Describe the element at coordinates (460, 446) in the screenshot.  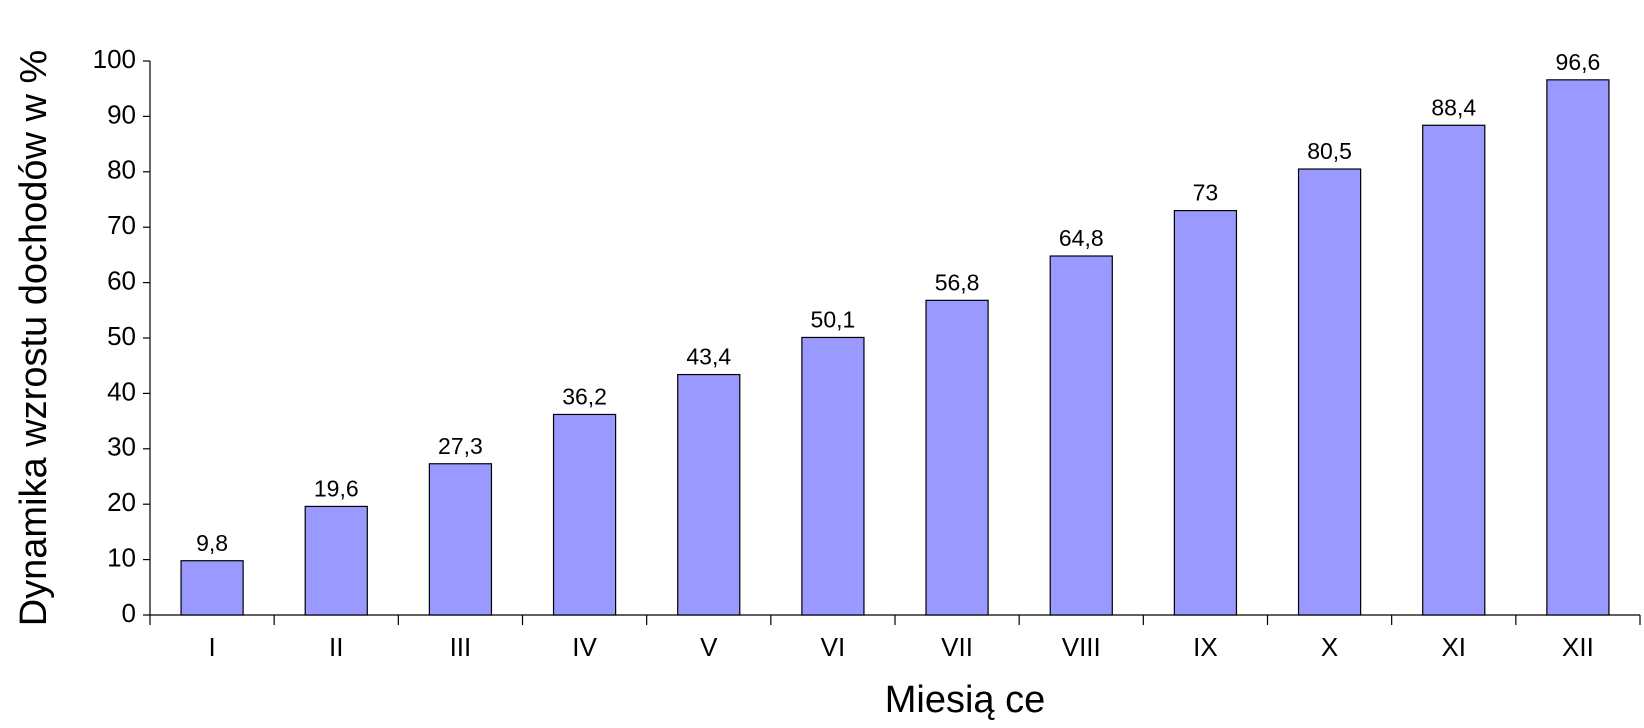
I see `value-label: 27,3` at that location.